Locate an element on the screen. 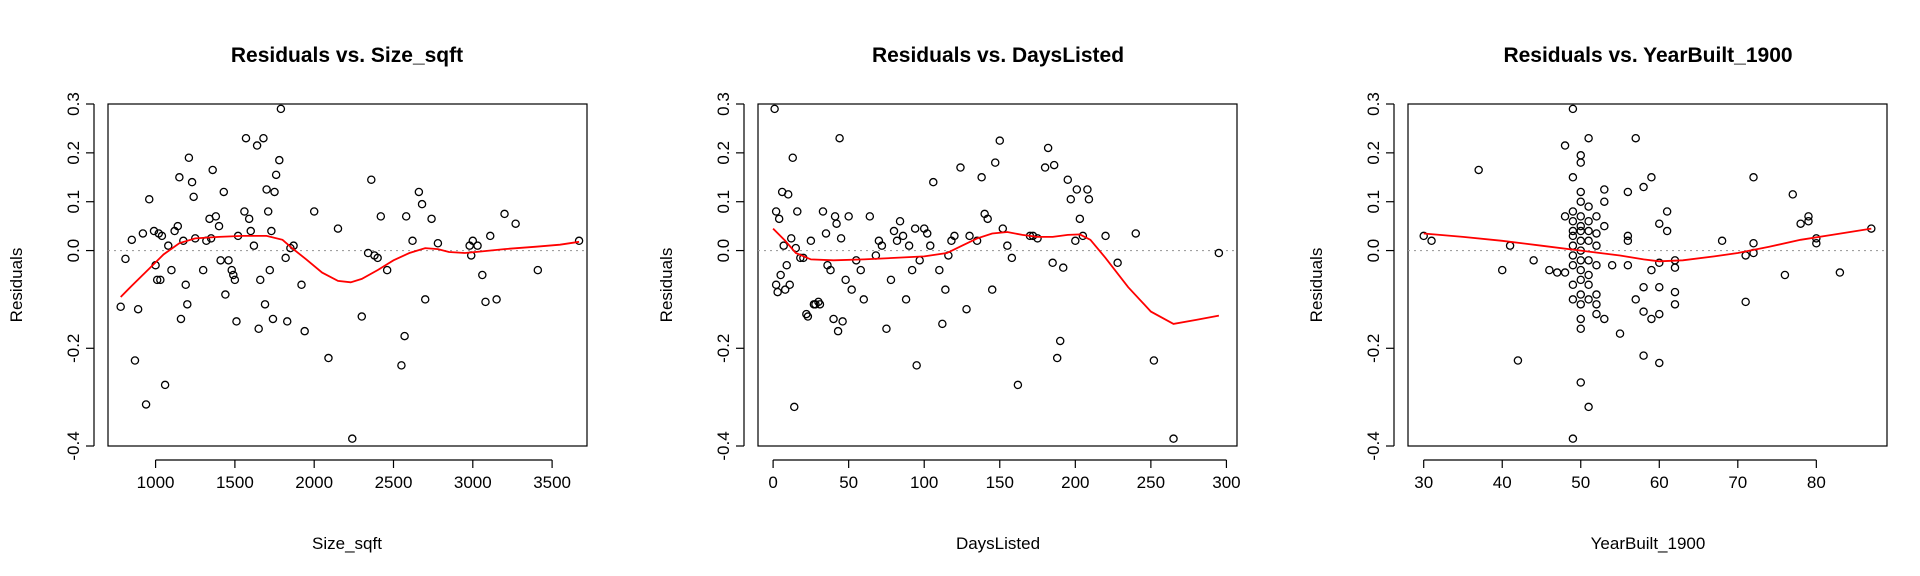  x-axis-label: DaysListed is located at coordinates (998, 543).